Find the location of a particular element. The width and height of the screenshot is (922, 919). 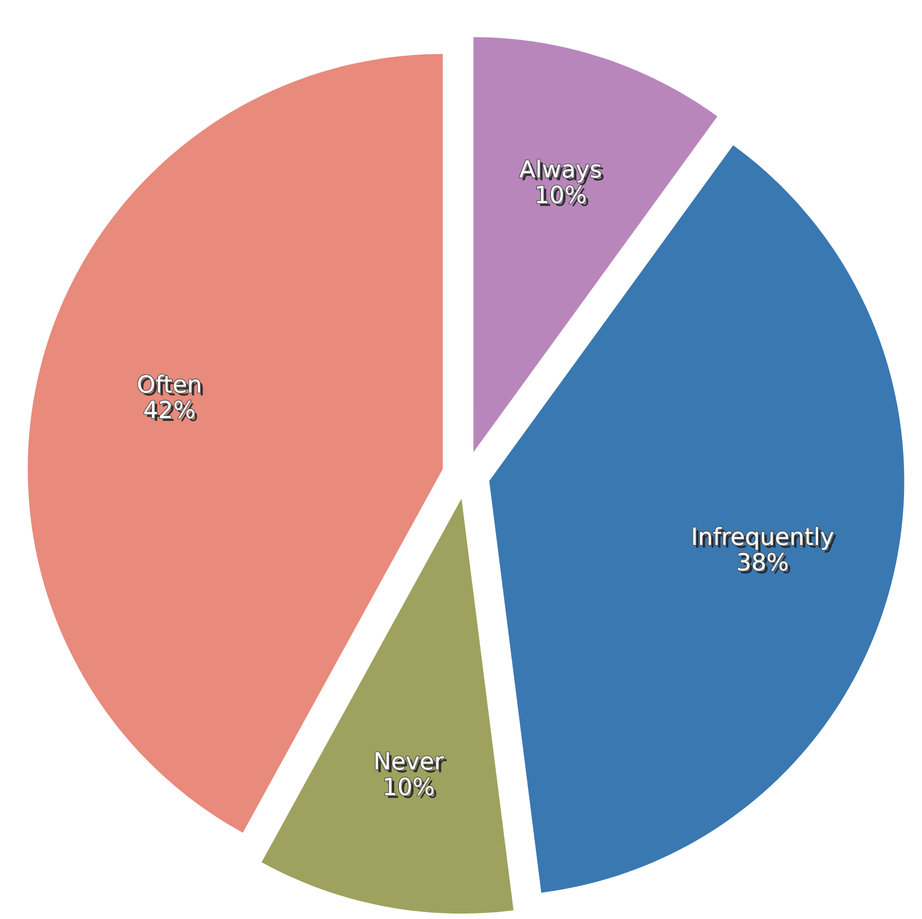

slice-label: Infrequently is located at coordinates (764, 539).